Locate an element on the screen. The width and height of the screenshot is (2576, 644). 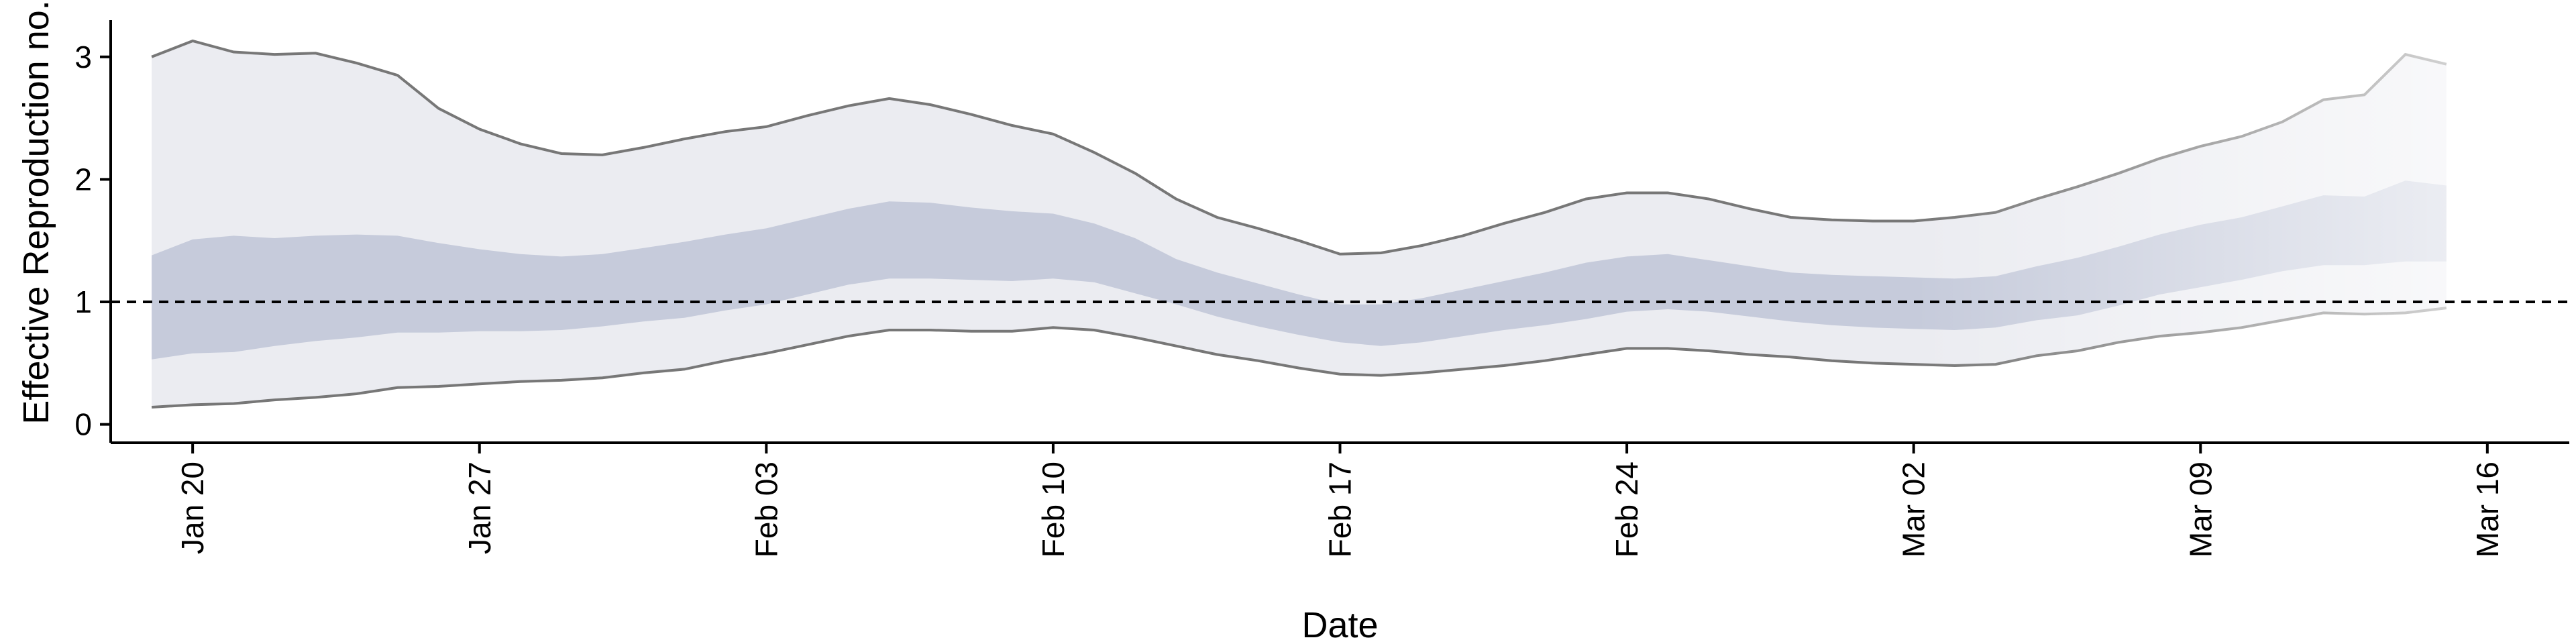
x-tick-label: Mar 09 is located at coordinates (2200, 509).